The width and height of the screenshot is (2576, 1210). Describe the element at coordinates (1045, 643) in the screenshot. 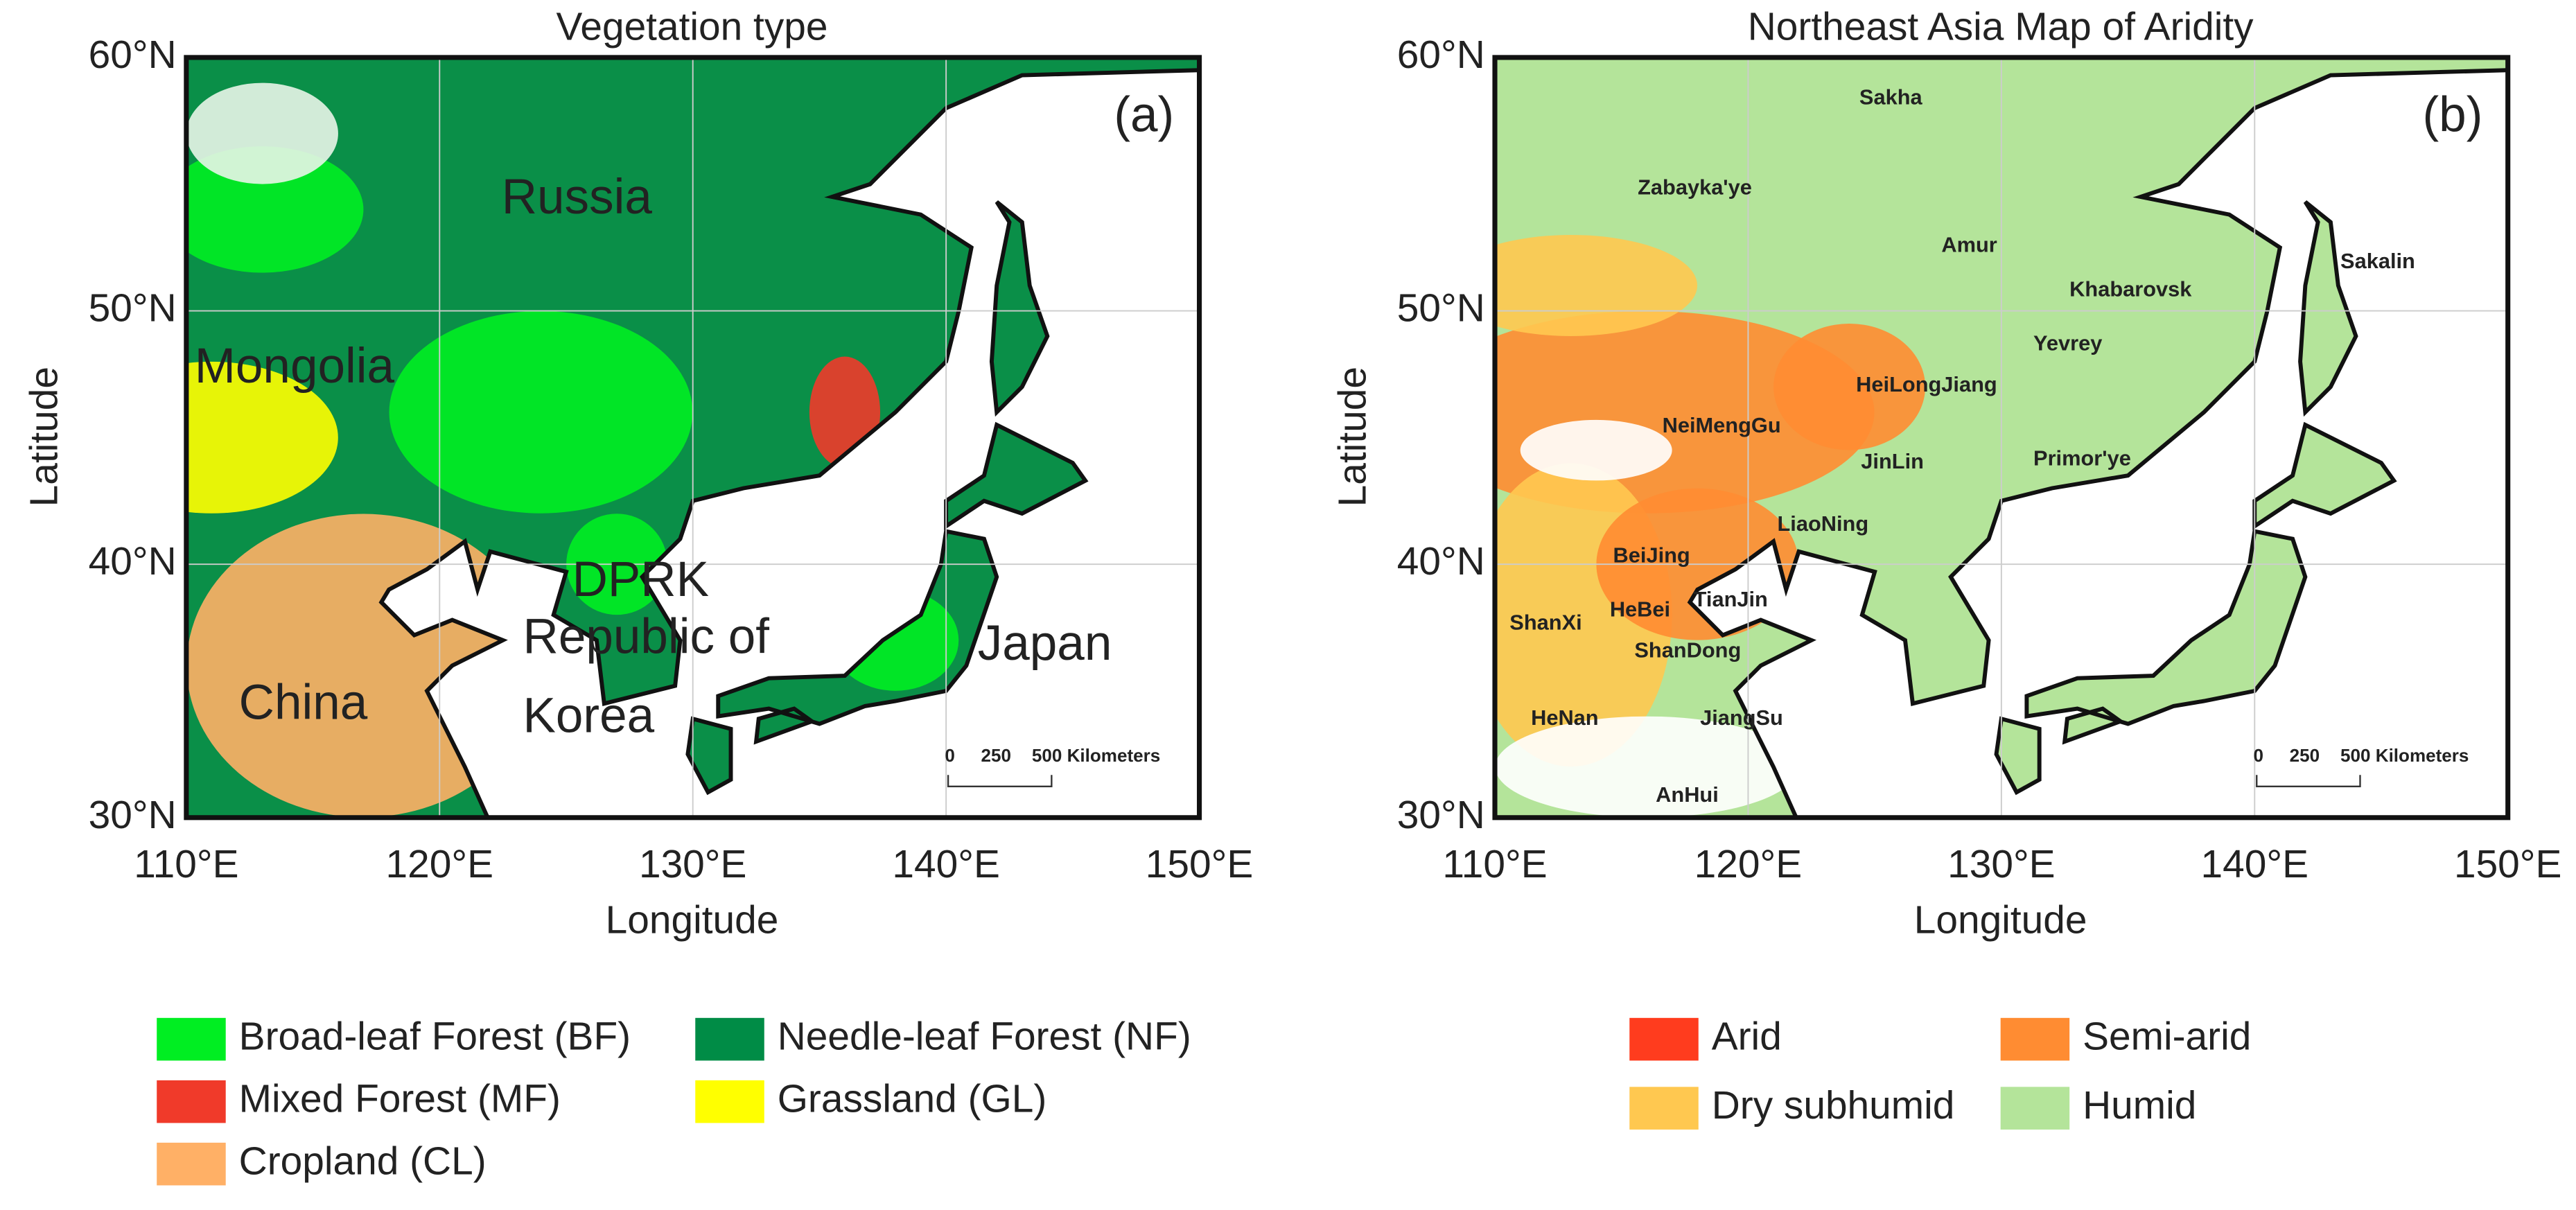

I see `place-label: Japan` at that location.